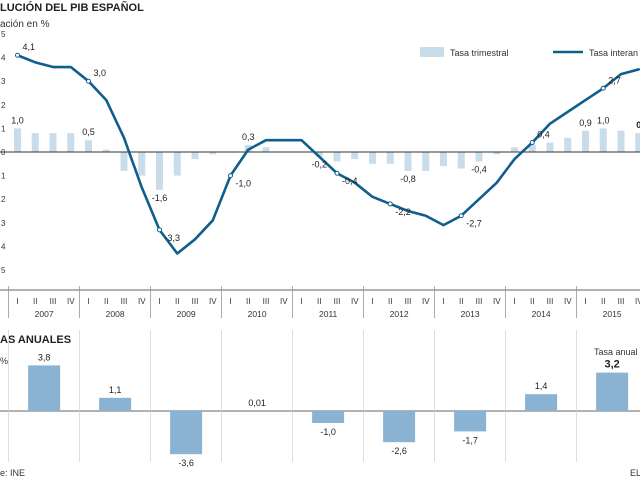  Describe the element at coordinates (3, 128) in the screenshot. I see `y-tick-label: 1` at that location.